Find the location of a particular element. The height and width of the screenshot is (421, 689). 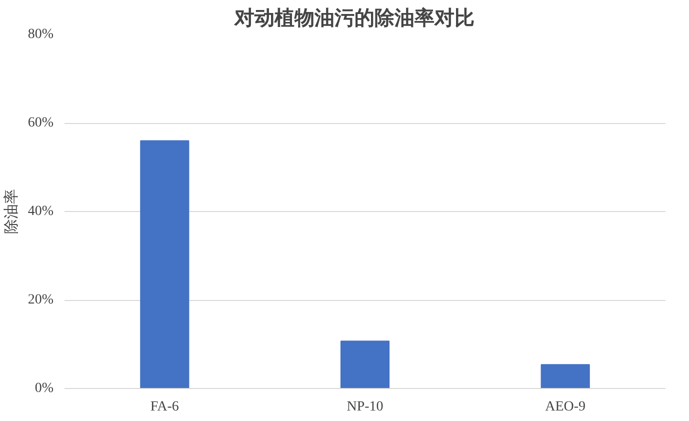

y-tick-label: 80% is located at coordinates (41, 34).